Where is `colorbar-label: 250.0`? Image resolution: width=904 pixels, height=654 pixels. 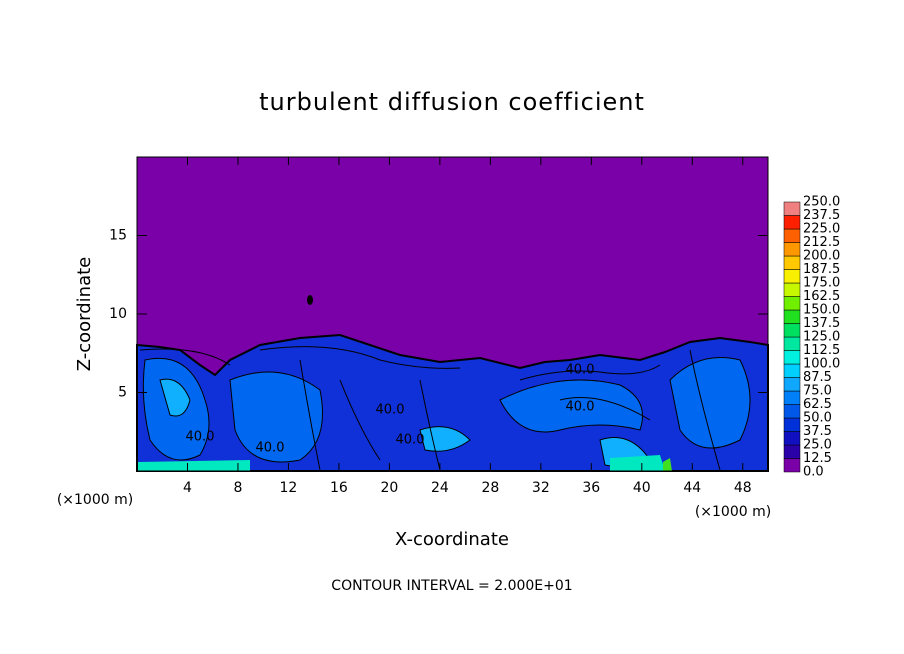
colorbar-label: 250.0 is located at coordinates (821, 202).